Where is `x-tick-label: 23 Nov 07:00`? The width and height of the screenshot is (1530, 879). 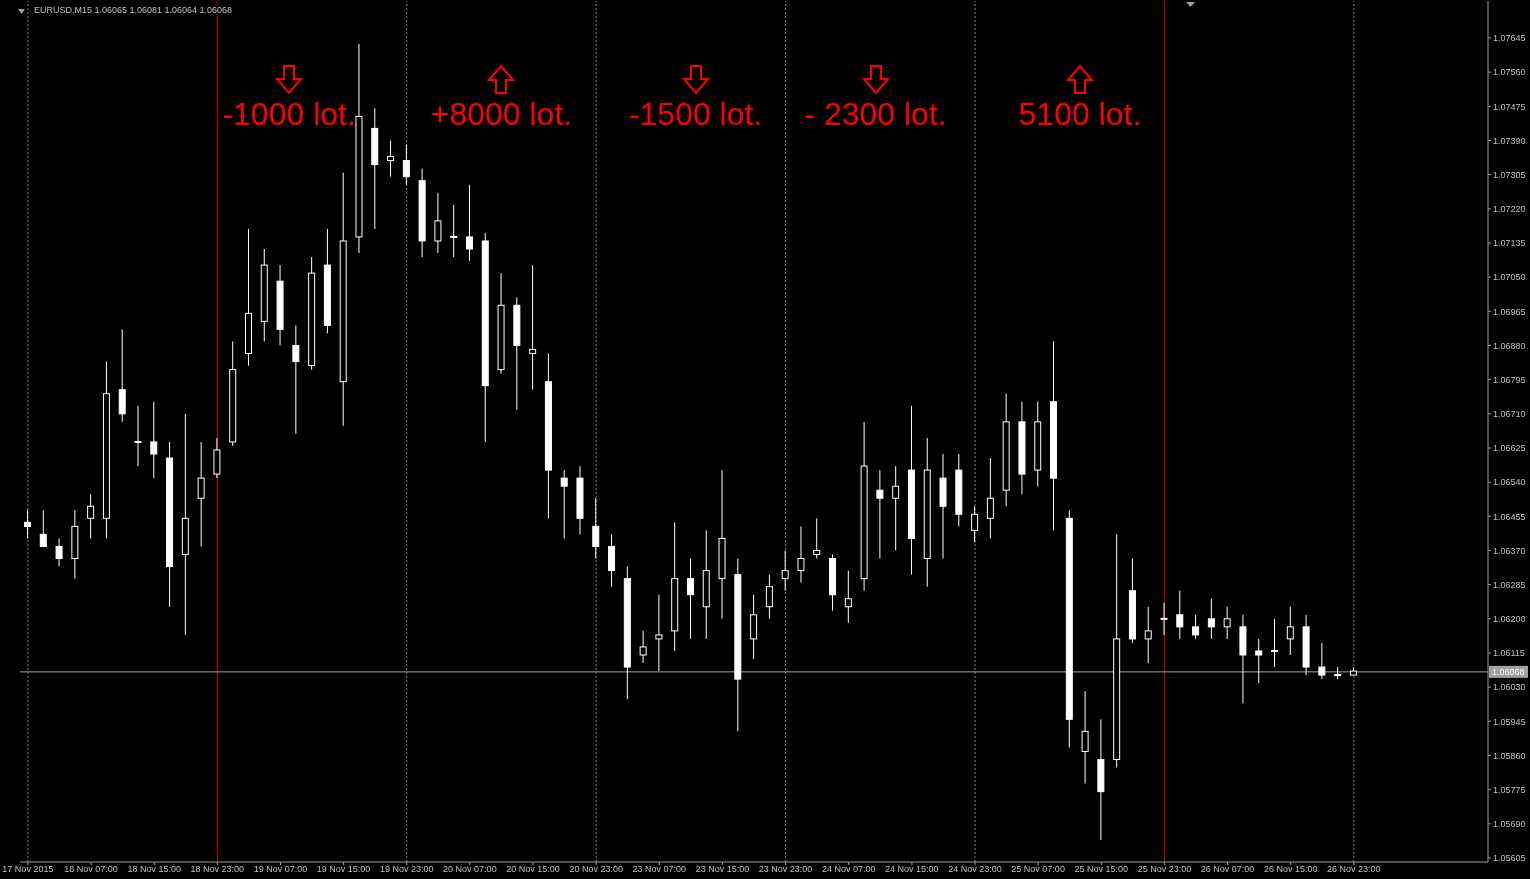
x-tick-label: 23 Nov 07:00 is located at coordinates (659, 869).